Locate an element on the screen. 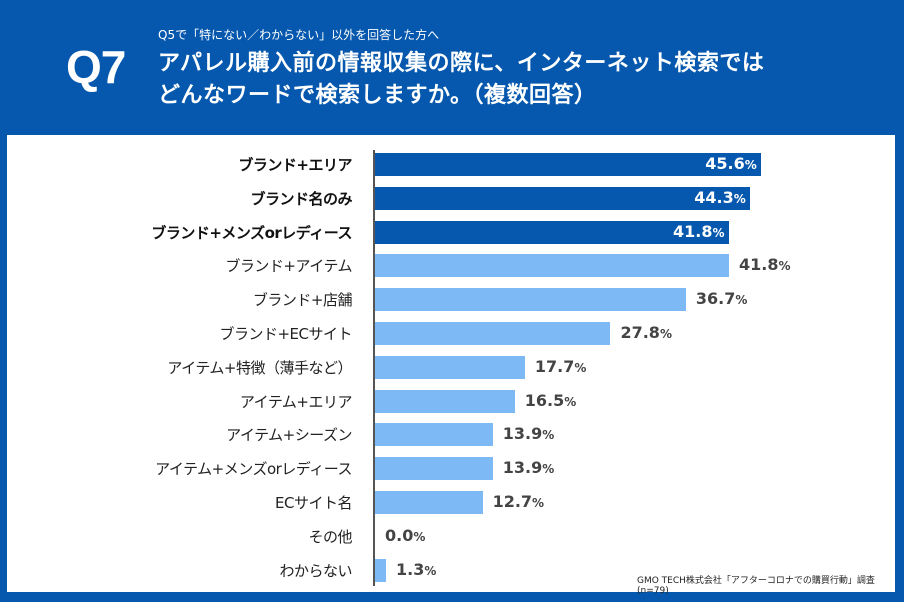 This screenshot has height=602, width=904. value-number: 1.3 is located at coordinates (410, 569).